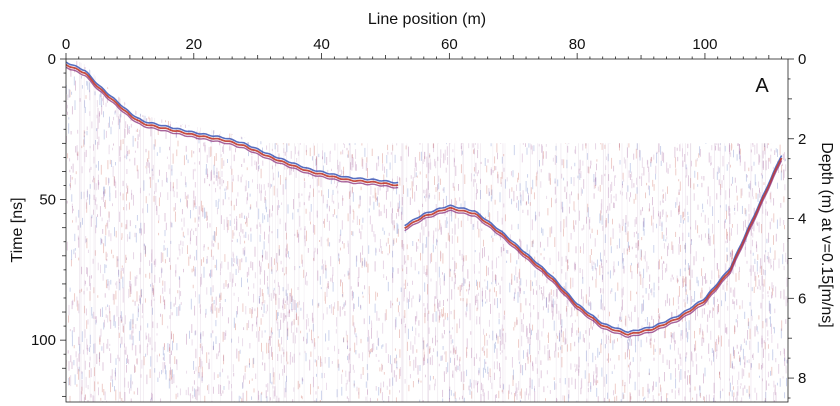  I want to click on y-axis-left: 0 50 100, so click(48, 224).